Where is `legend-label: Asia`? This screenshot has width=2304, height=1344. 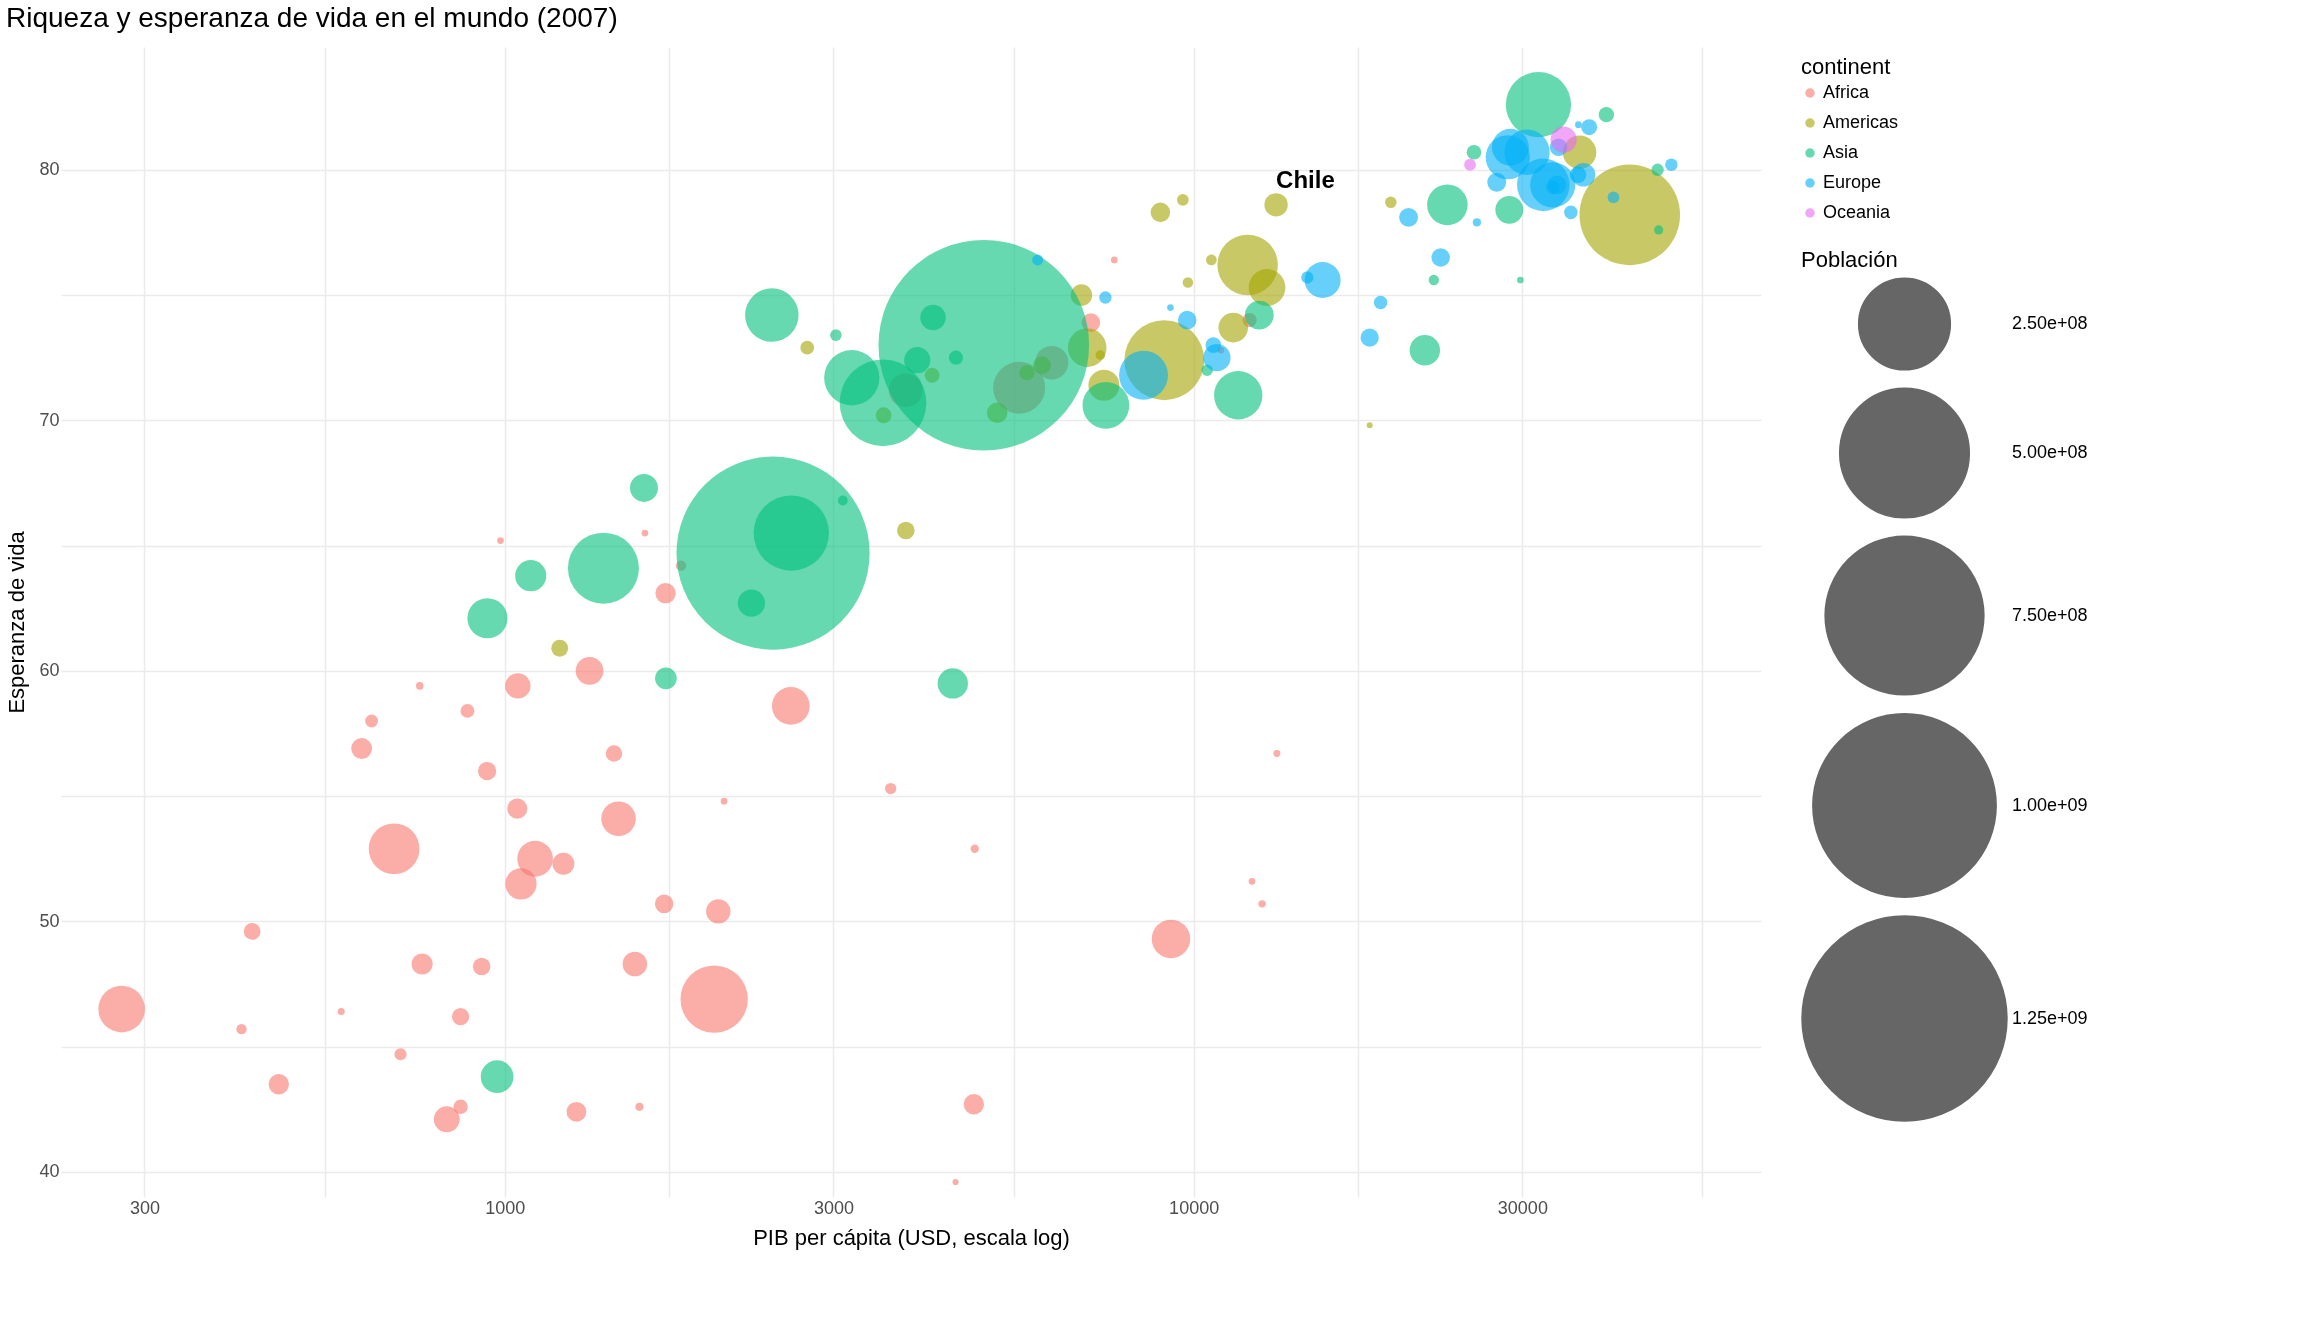 legend-label: Asia is located at coordinates (1841, 152).